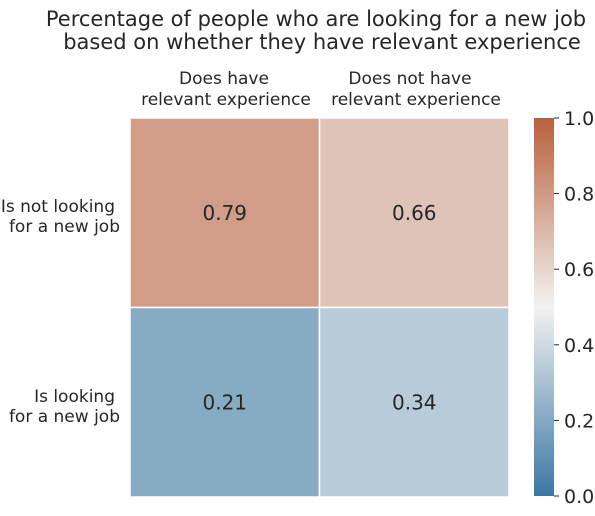 This screenshot has width=595, height=516. What do you see at coordinates (564, 308) in the screenshot?
I see `colorbar: 0.0 0.2 0.4 0.6 0.8 1.0` at bounding box center [564, 308].